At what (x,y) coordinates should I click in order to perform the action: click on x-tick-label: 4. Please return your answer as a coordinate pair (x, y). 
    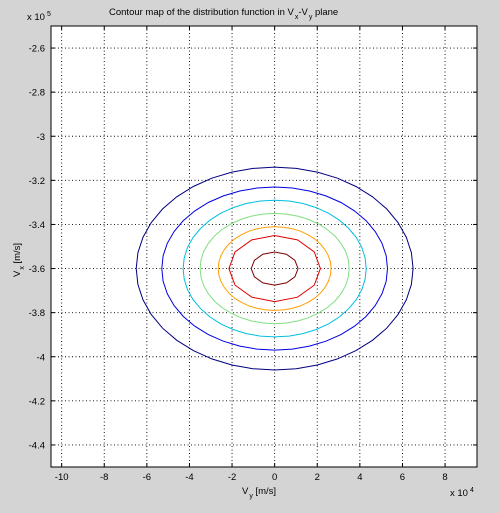
    Looking at the image, I should click on (359, 477).